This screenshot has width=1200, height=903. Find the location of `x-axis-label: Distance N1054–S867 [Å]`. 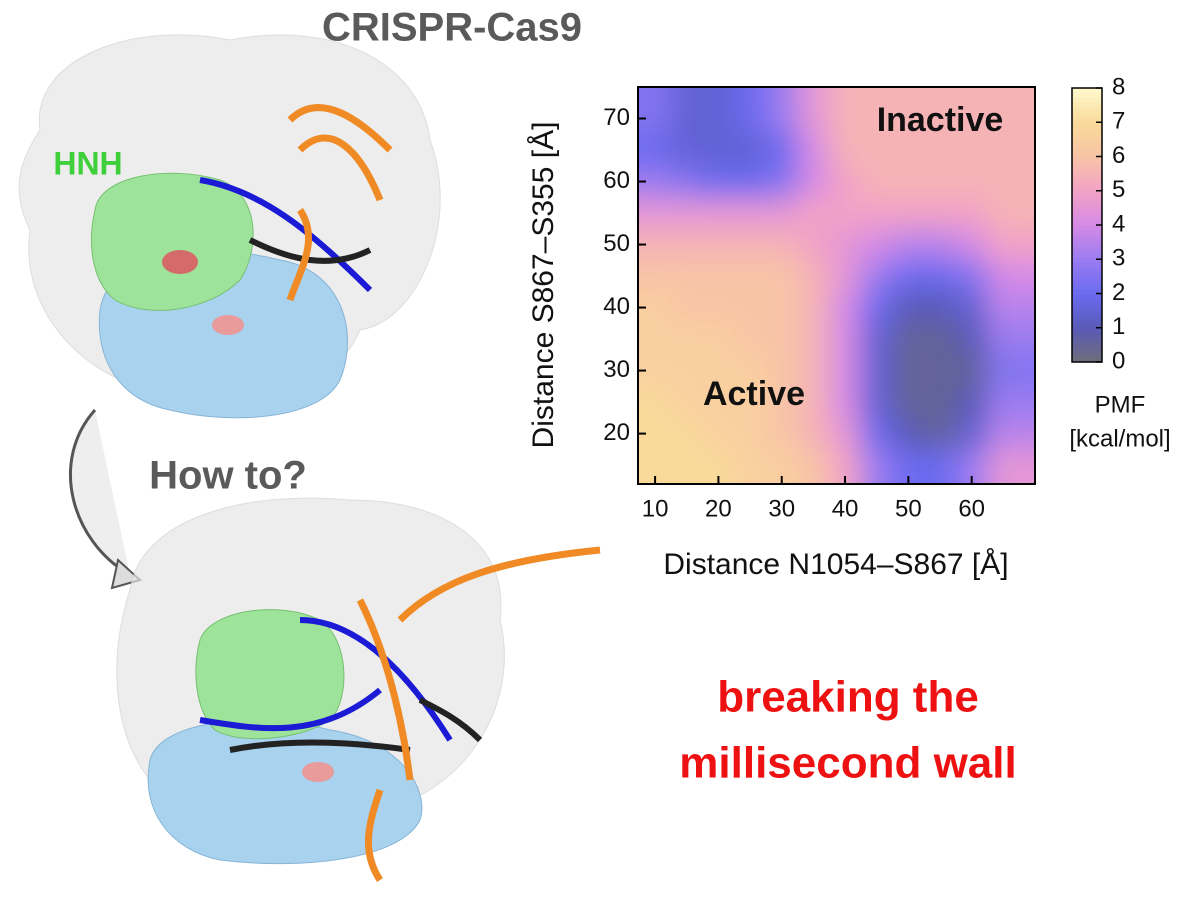

x-axis-label: Distance N1054–S867 [Å] is located at coordinates (835, 564).